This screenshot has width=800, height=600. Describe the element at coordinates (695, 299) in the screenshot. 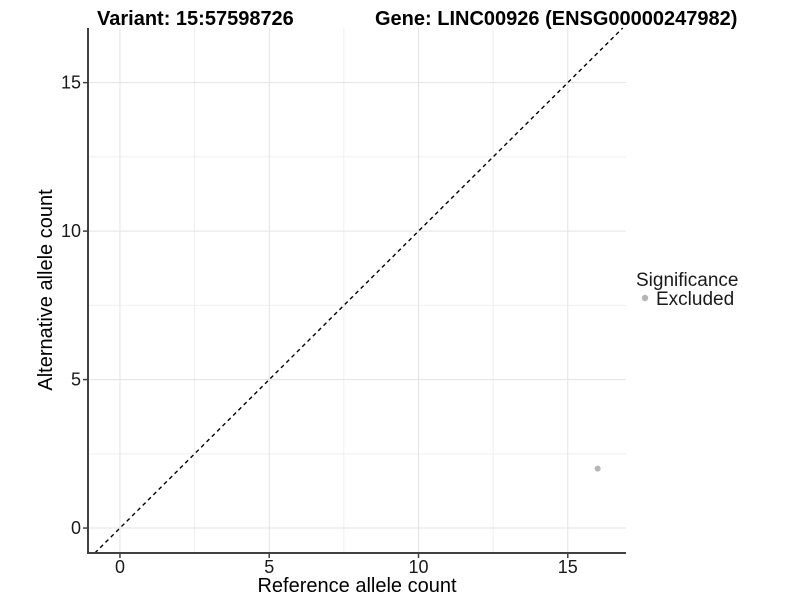

I see `legend-label-excluded: Excluded` at that location.